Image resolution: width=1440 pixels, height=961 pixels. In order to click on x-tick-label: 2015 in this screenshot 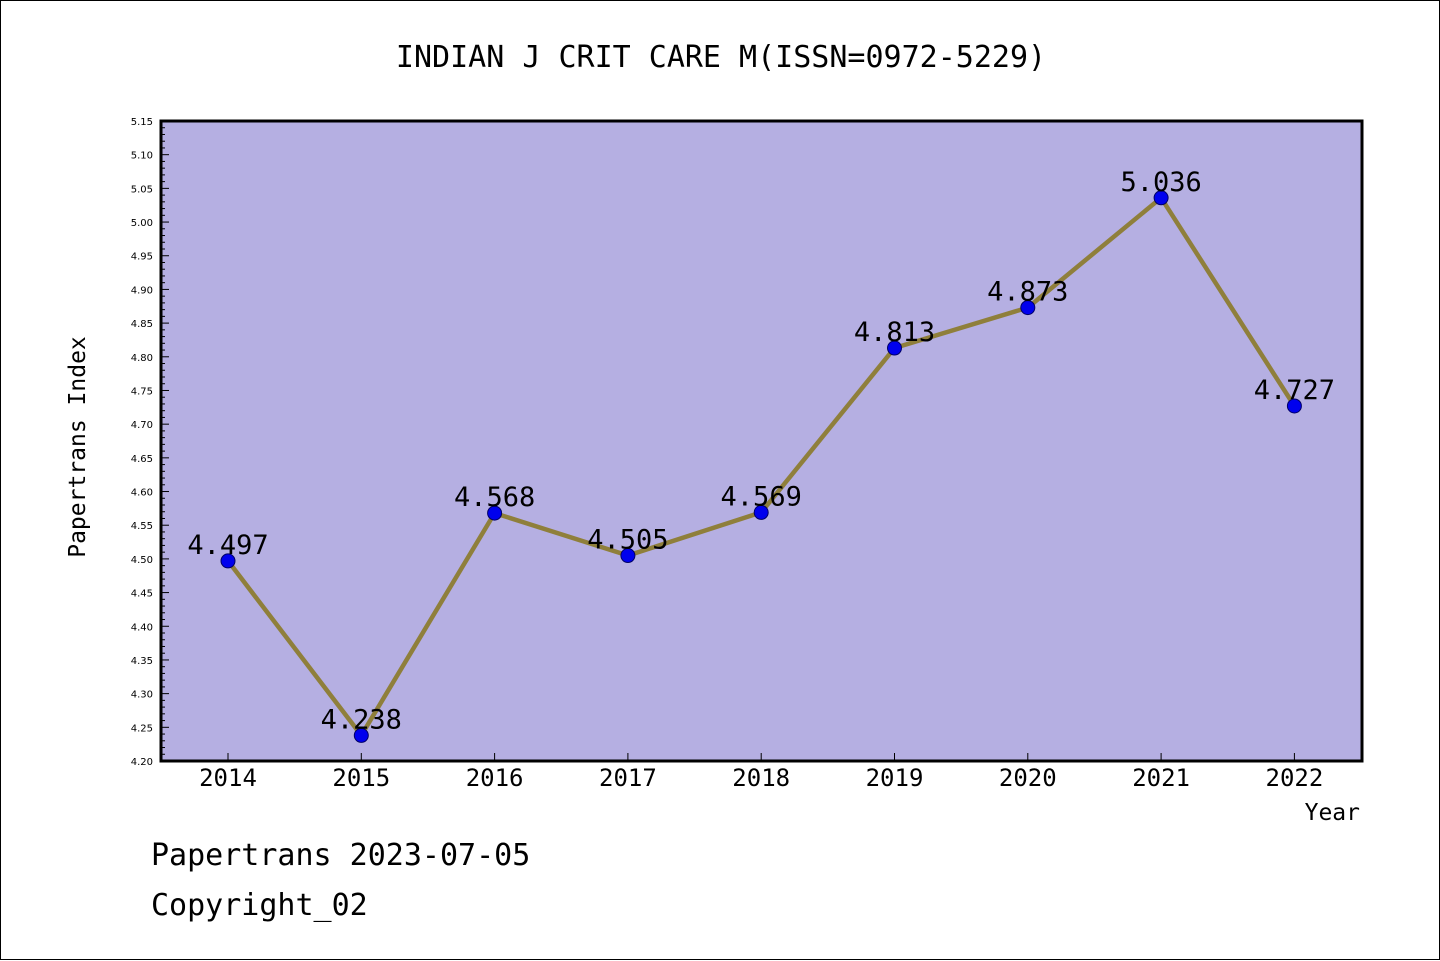, I will do `click(361, 778)`.